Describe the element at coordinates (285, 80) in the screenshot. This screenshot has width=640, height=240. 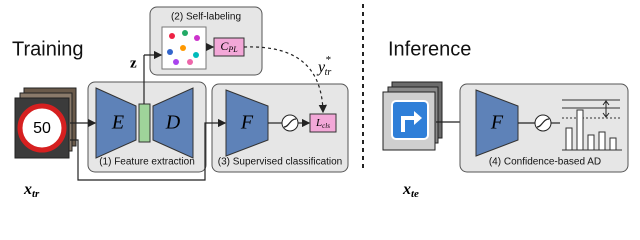
I see `dashed-arrow` at that location.